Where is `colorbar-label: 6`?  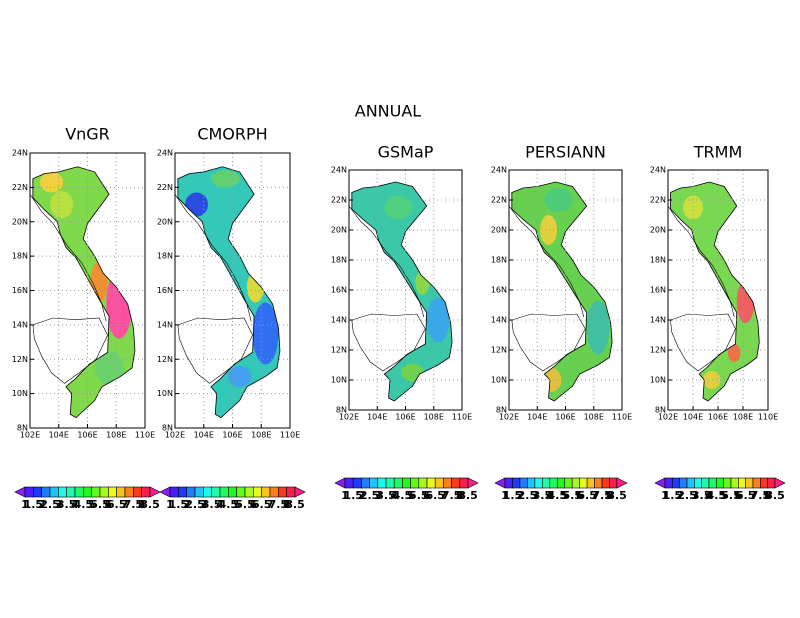
colorbar-label: 6 is located at coordinates (254, 504).